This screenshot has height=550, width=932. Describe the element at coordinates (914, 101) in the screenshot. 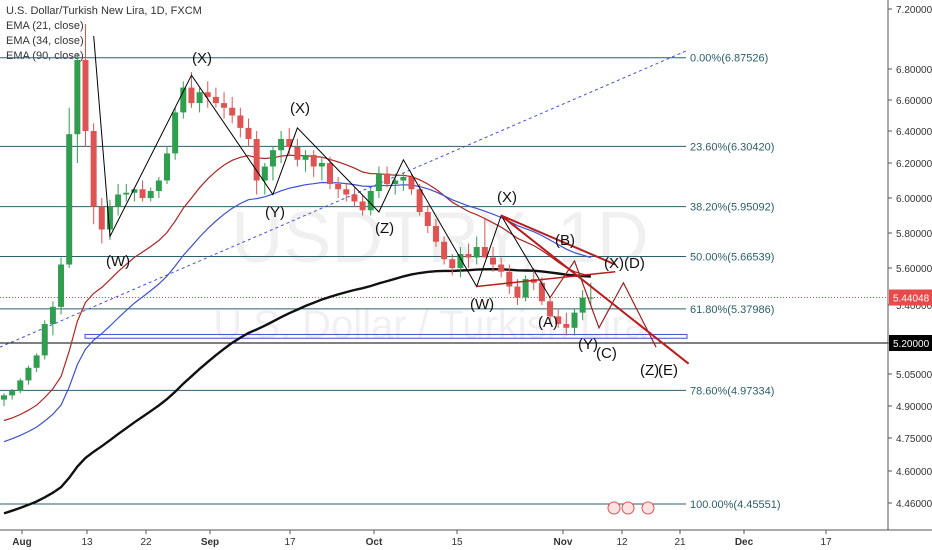

I see `price-tick-label: 6.60000` at that location.